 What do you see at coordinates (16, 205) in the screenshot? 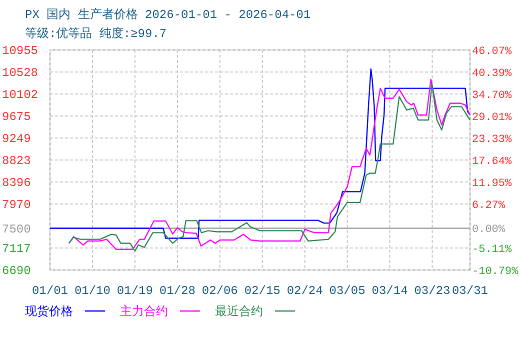
I see `y-tick-label: 7970` at bounding box center [16, 205].